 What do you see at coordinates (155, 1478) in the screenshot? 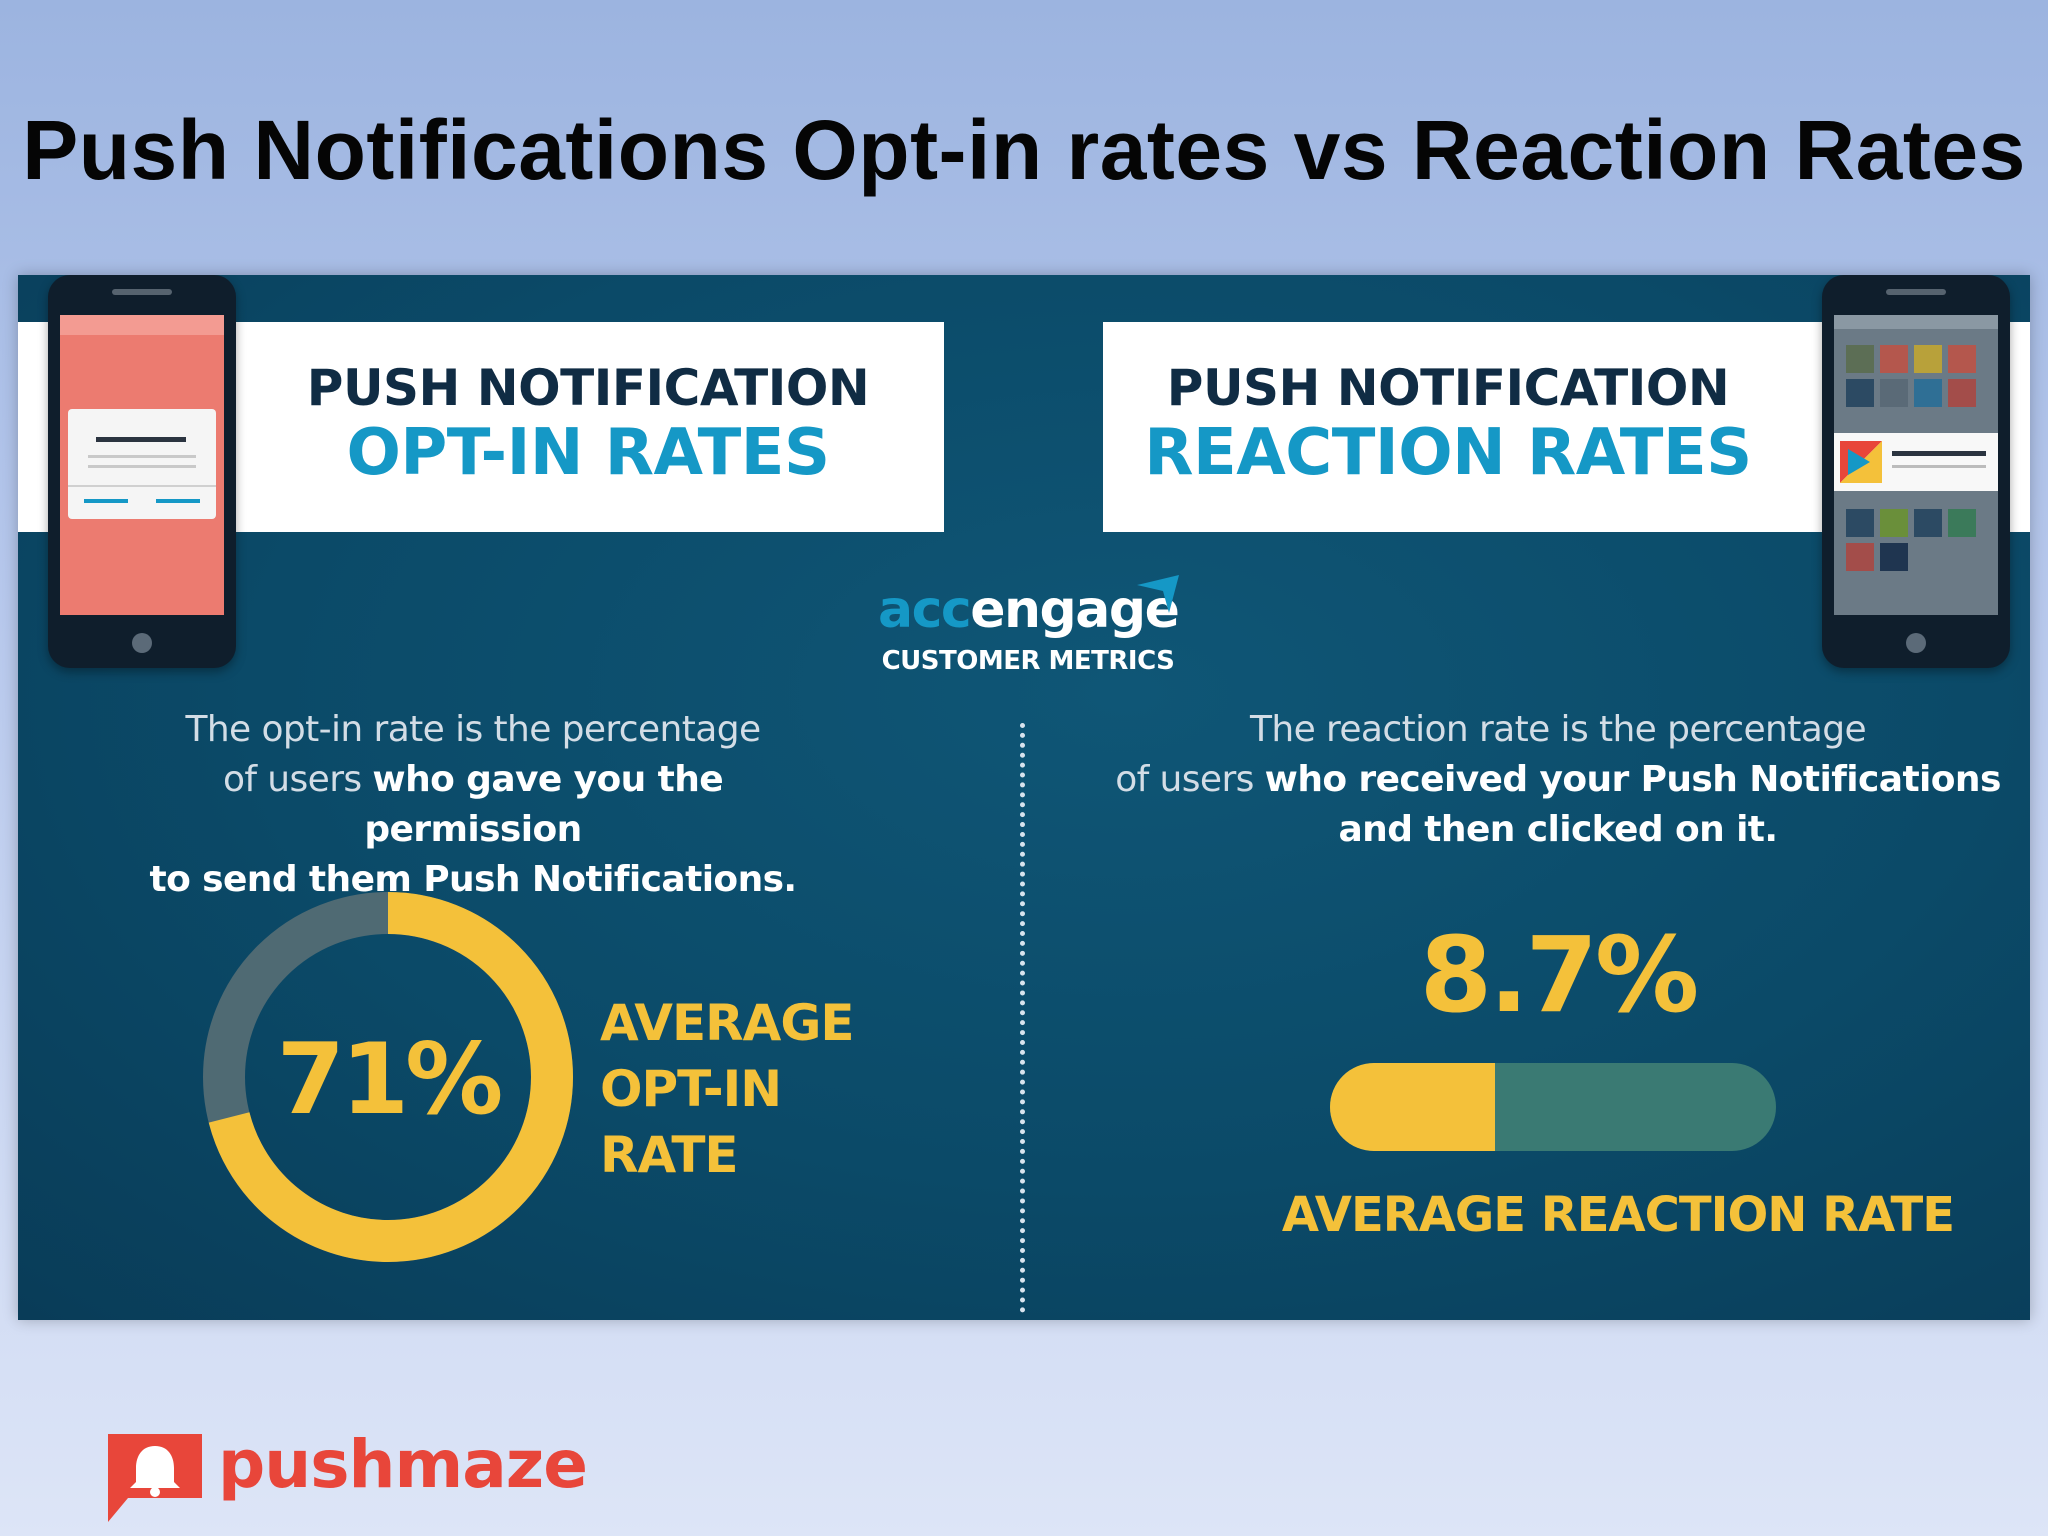
I see `bell-icon` at bounding box center [155, 1478].